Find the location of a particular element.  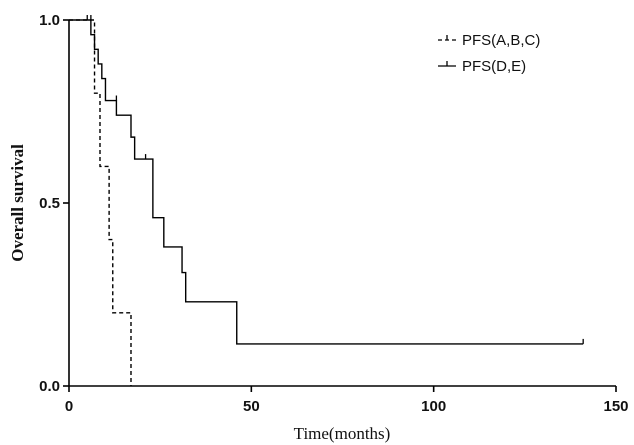

legend-label-series-2: PFS(D,E) is located at coordinates (494, 66).